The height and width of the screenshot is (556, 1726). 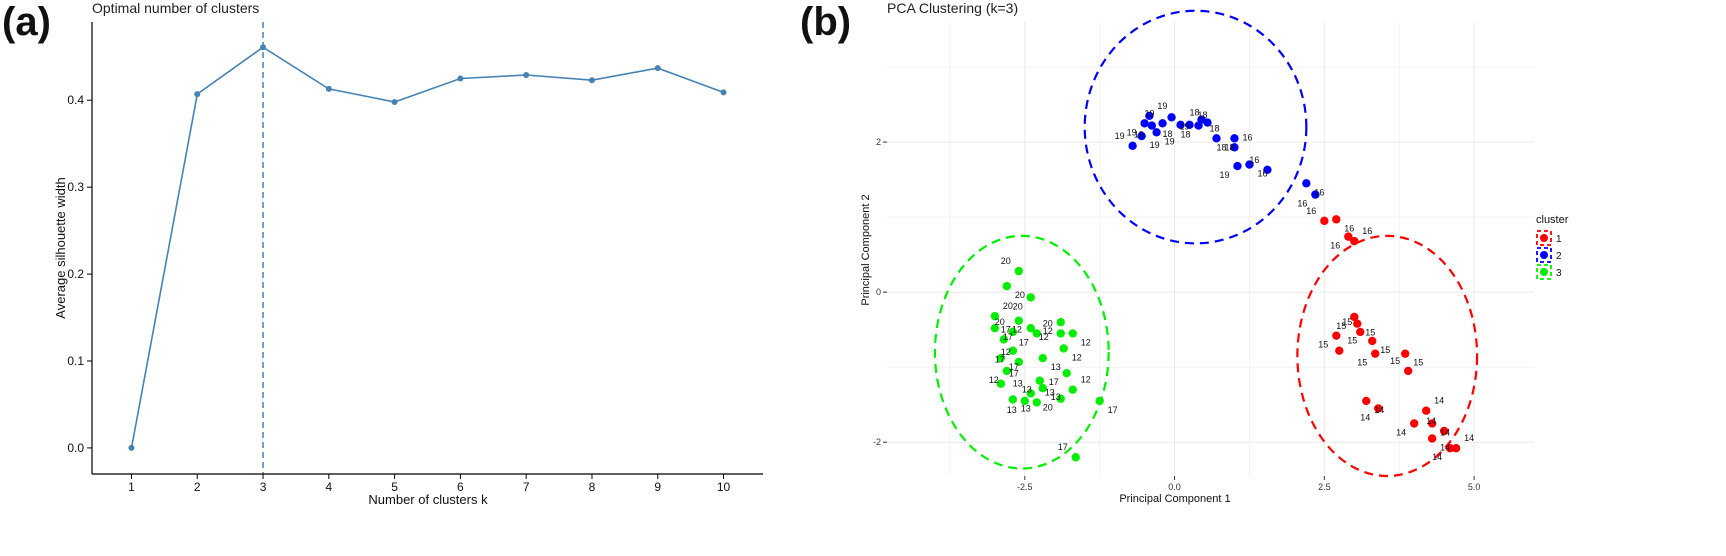 I want to click on chart-b-title: PCA Clustering (k=3), so click(x=953, y=8).